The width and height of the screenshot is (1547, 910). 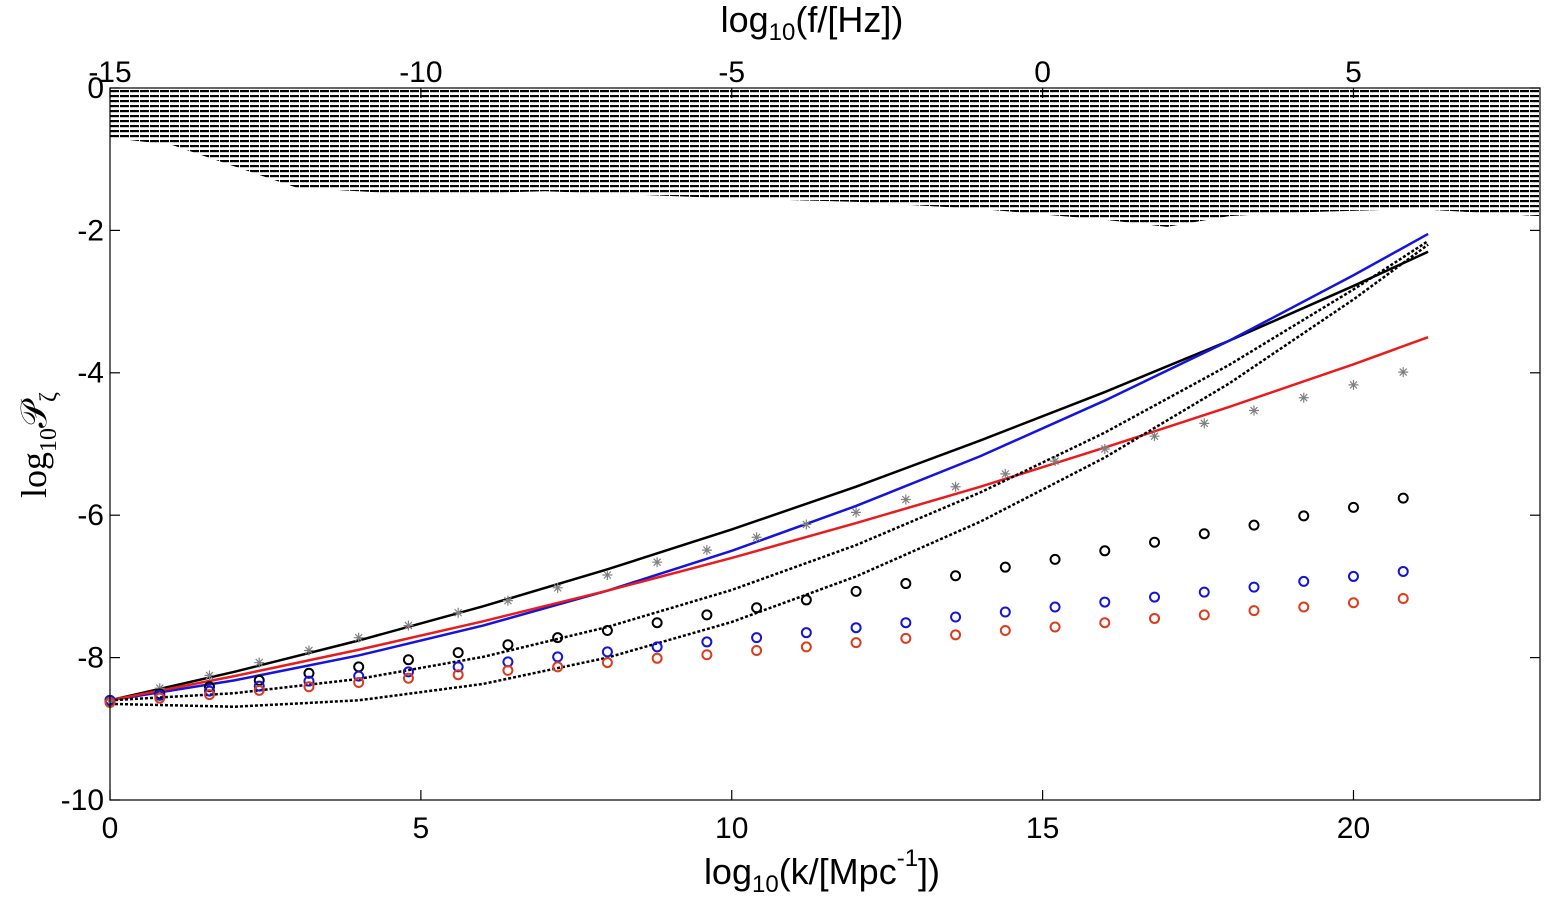 What do you see at coordinates (782, 32) in the screenshot?
I see `x2-label-part: 10` at bounding box center [782, 32].